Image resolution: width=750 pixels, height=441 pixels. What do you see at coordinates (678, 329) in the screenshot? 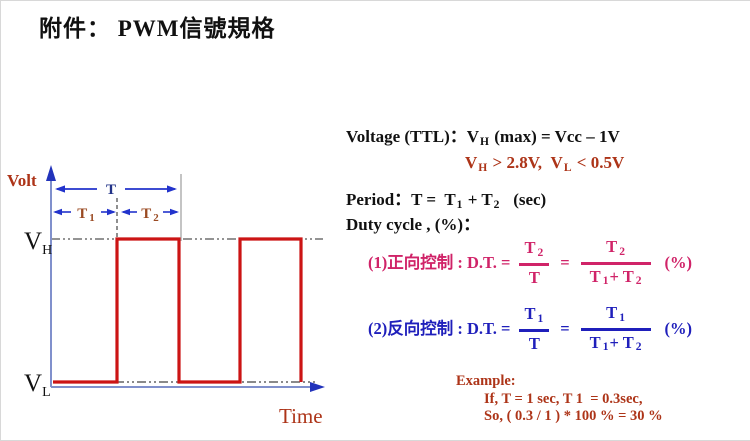
I see `reverse-percent-unit: (%)` at bounding box center [678, 329].